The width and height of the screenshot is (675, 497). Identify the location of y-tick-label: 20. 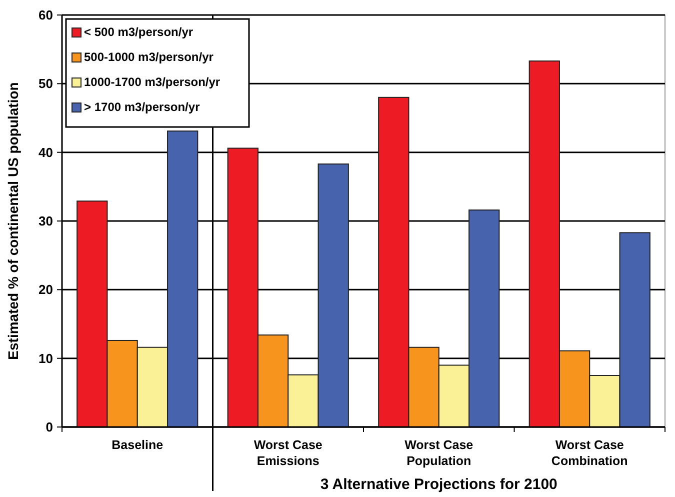
(45, 290).